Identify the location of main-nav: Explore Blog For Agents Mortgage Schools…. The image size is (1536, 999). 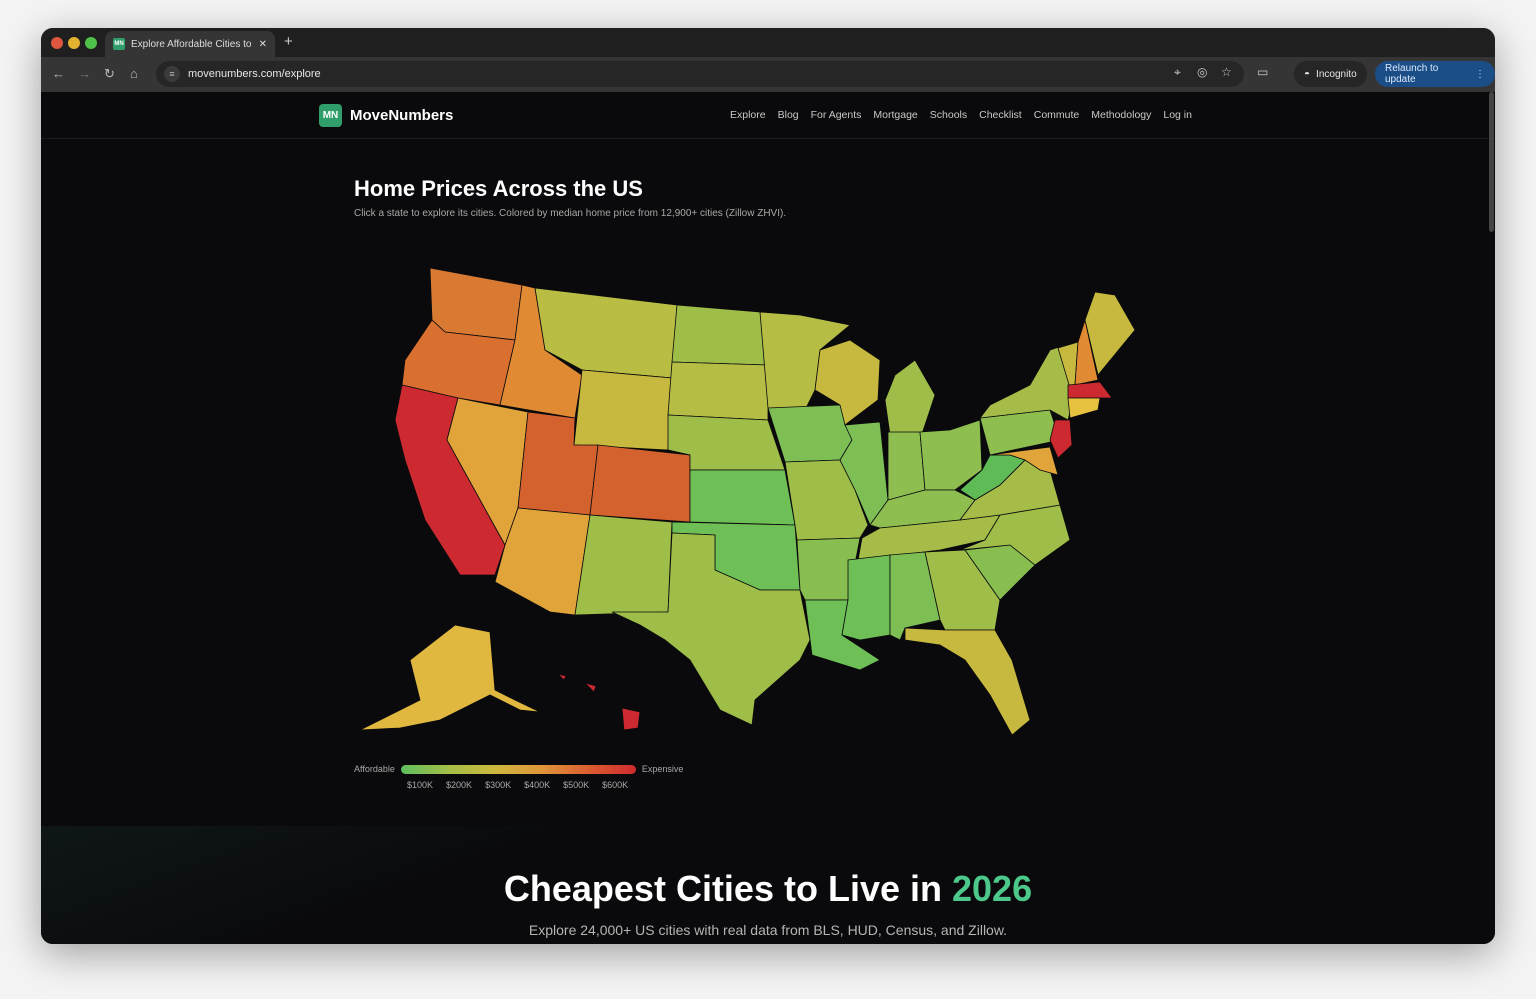
(961, 115).